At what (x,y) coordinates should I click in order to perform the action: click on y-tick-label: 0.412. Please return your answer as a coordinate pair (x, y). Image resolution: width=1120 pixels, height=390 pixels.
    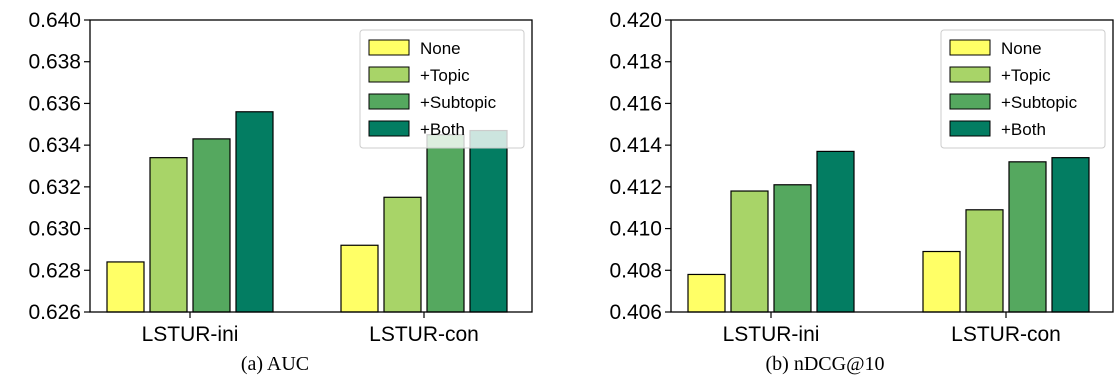
    Looking at the image, I should click on (635, 187).